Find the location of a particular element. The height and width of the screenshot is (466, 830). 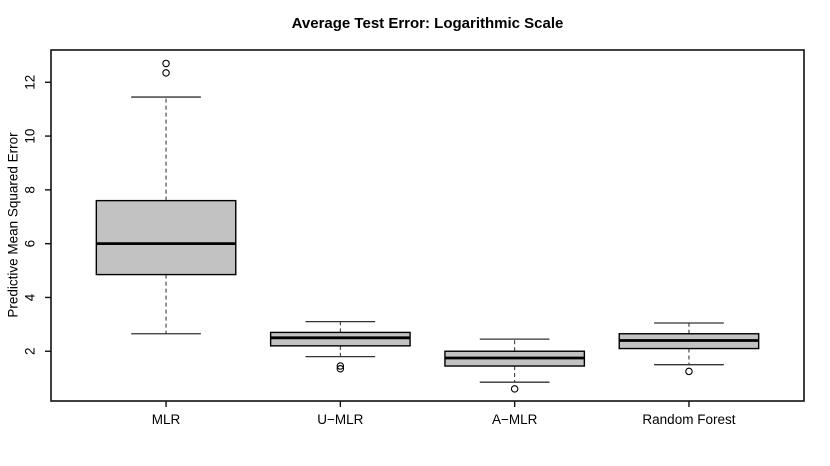

y-tick-label: 8 is located at coordinates (30, 190).